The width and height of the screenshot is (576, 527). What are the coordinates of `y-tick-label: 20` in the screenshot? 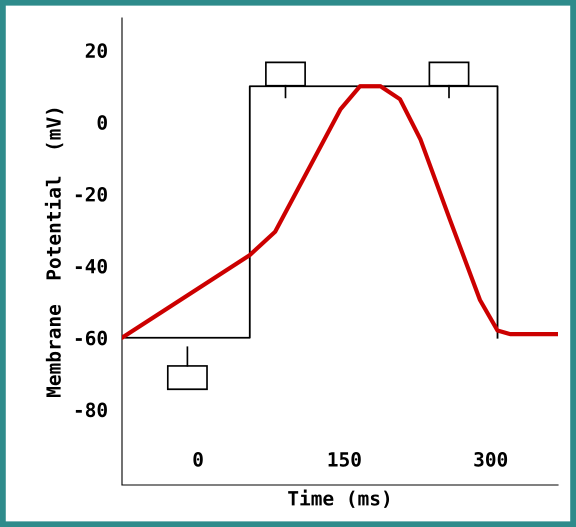 It's located at (96, 50).